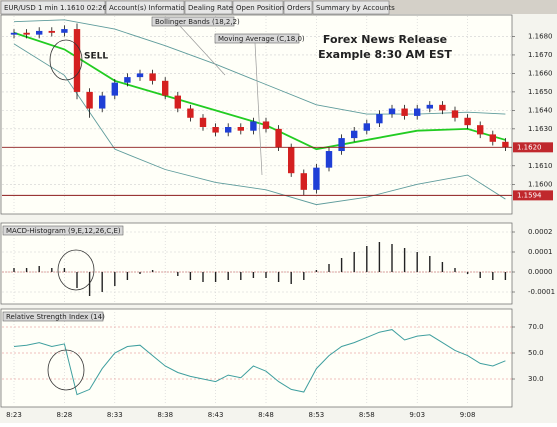  What do you see at coordinates (261, 39) in the screenshot?
I see `indicator-label: Moving Average (C,18,0)` at bounding box center [261, 39].